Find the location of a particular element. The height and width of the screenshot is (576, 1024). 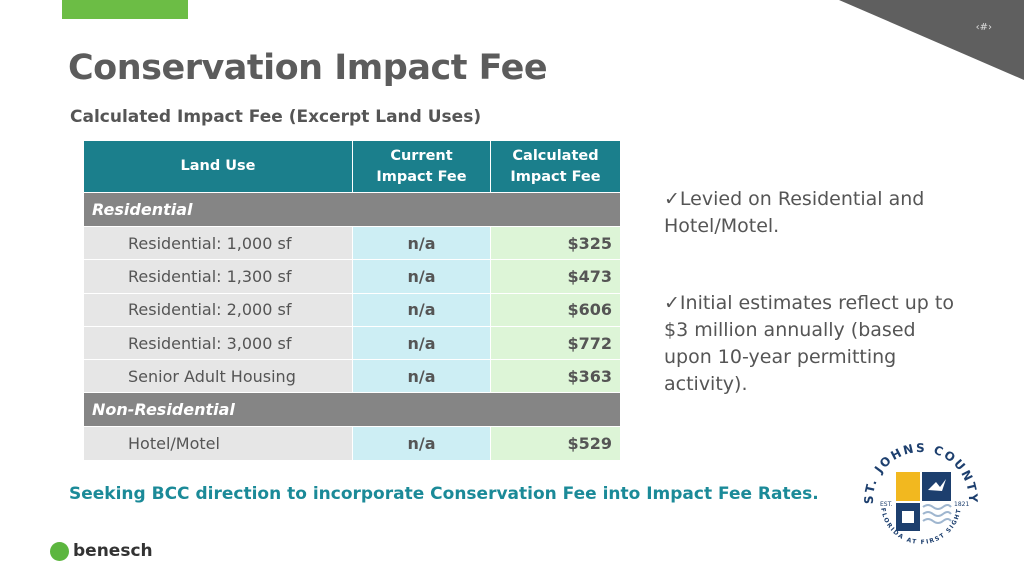

table-row: Residential: 1,300 sf n/a $473 is located at coordinates (352, 276).